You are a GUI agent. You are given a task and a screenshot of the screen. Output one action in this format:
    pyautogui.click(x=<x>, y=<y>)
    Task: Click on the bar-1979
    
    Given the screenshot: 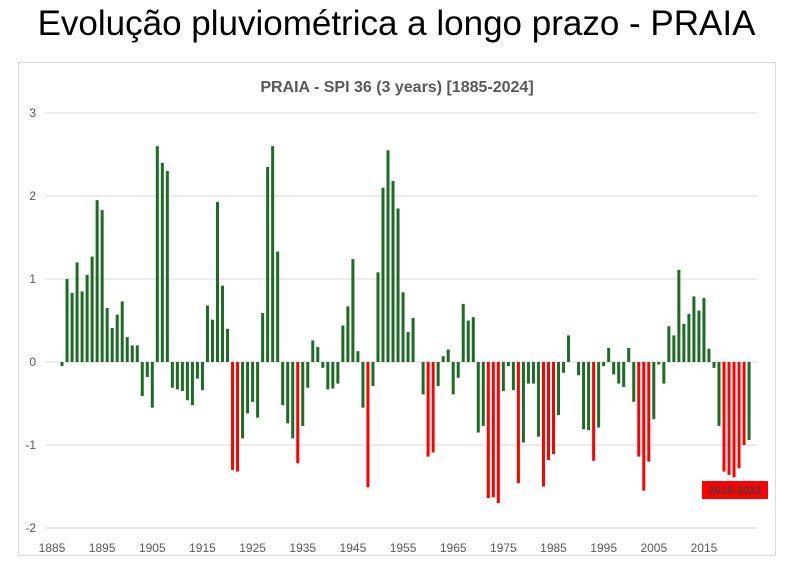 What is the action you would take?
    pyautogui.click(x=523, y=402)
    